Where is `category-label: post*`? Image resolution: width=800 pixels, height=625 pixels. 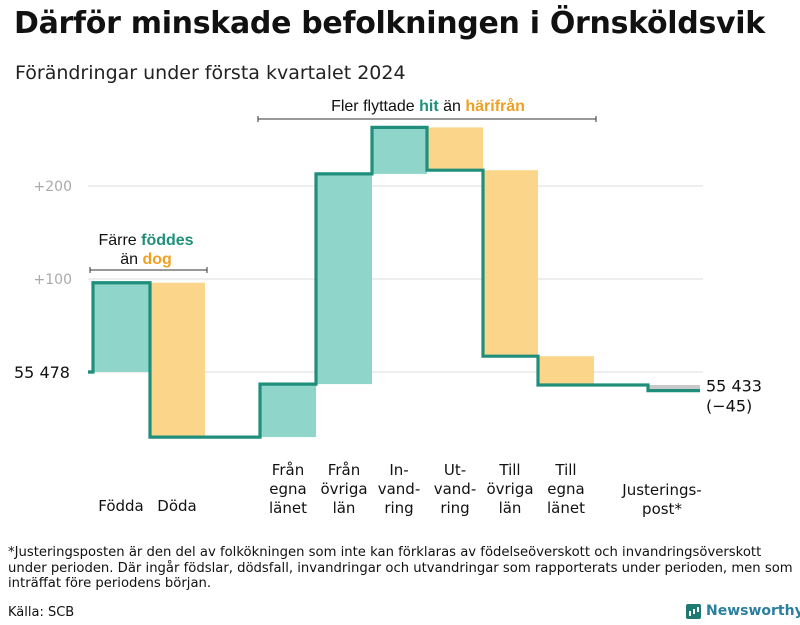
category-label: post* is located at coordinates (662, 509).